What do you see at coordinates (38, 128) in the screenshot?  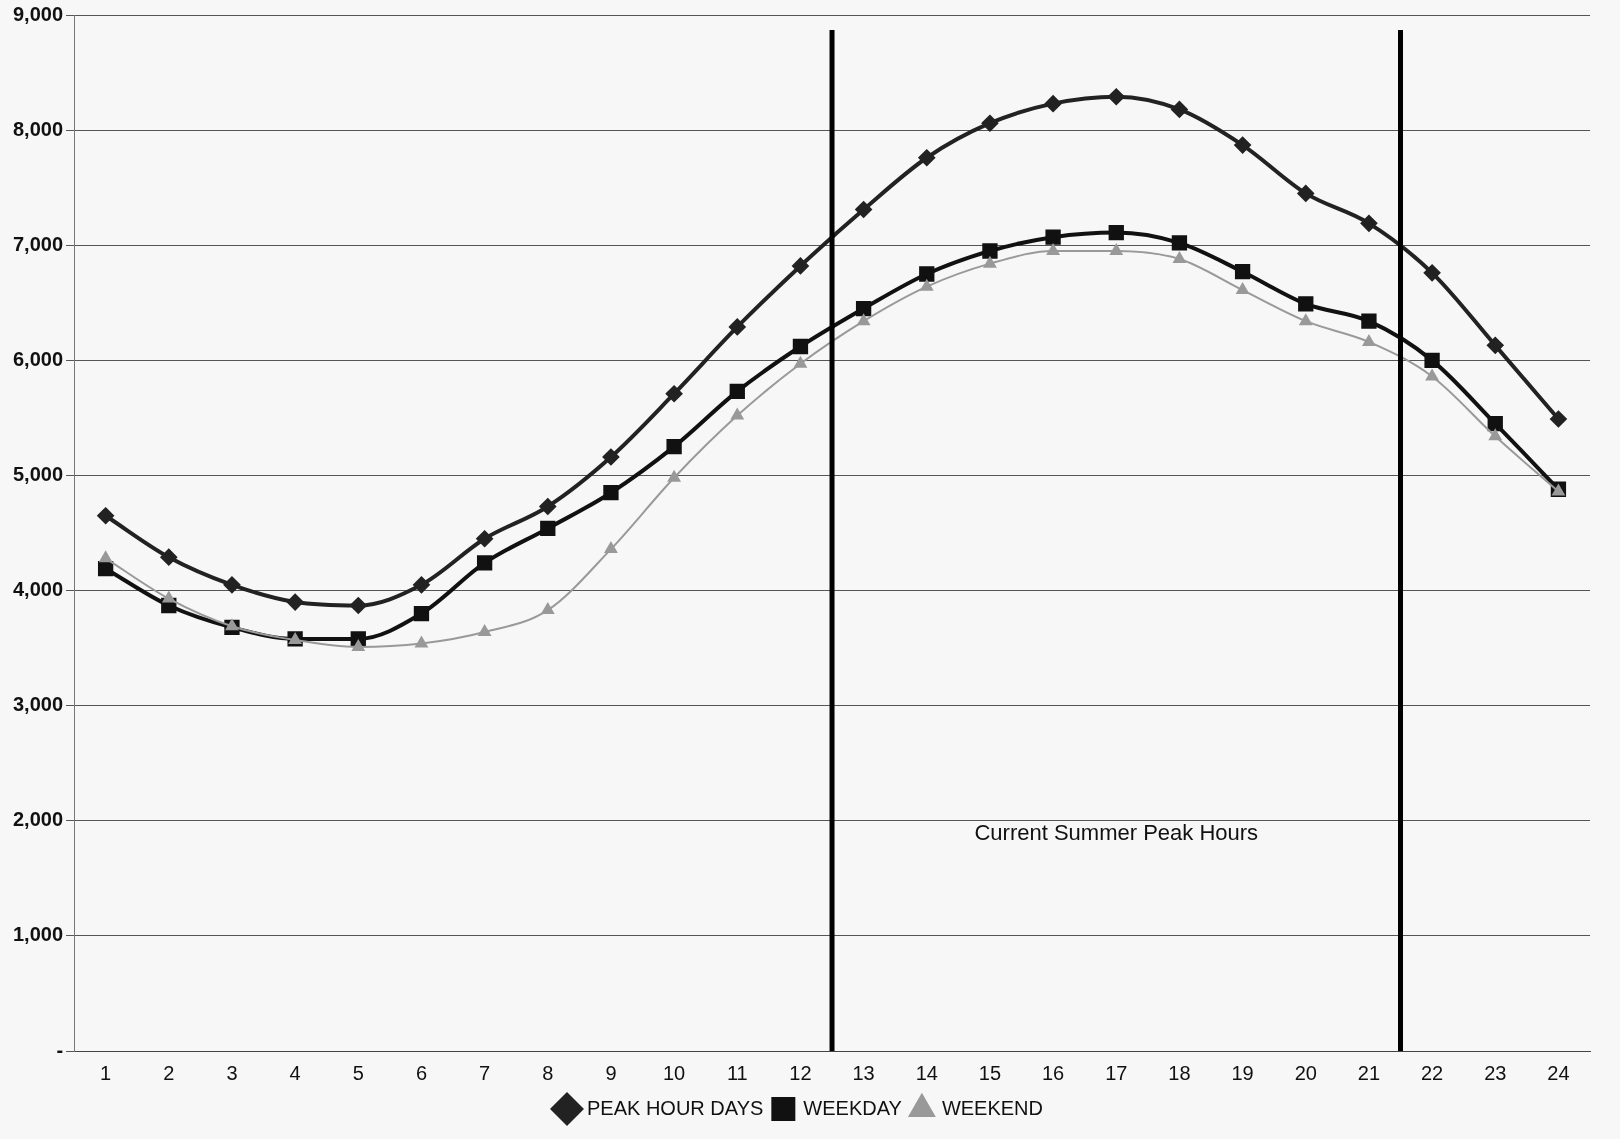 I see `y-tick-label: 8,000` at bounding box center [38, 128].